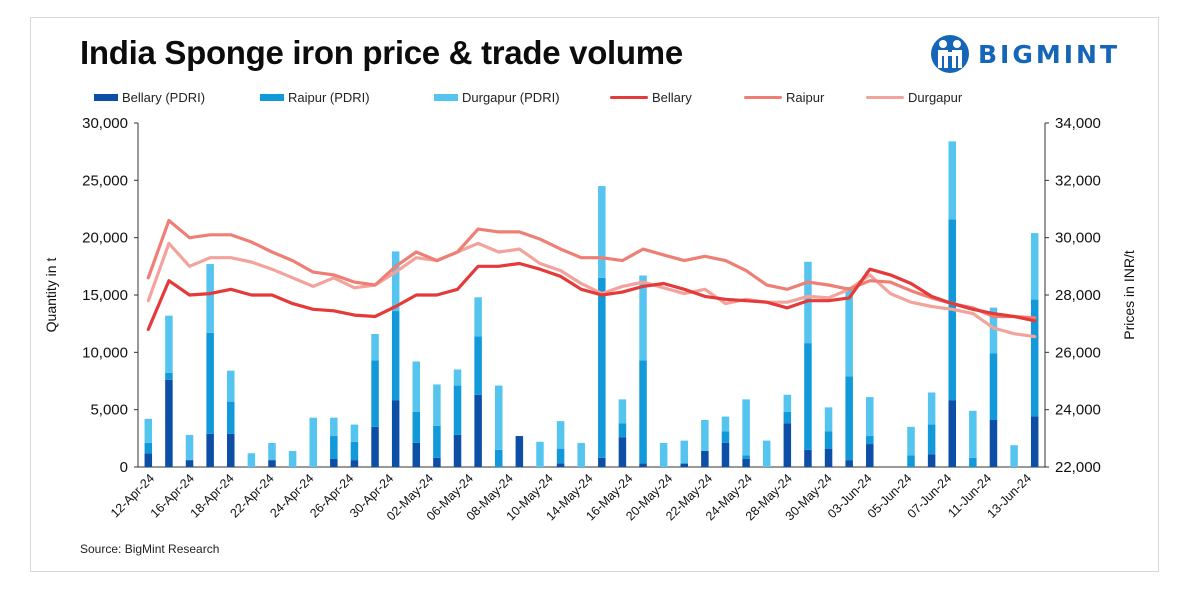 Image resolution: width=1187 pixels, height=602 pixels. Describe the element at coordinates (651, 97) in the screenshot. I see `legend-item-bellary: Bellary` at that location.